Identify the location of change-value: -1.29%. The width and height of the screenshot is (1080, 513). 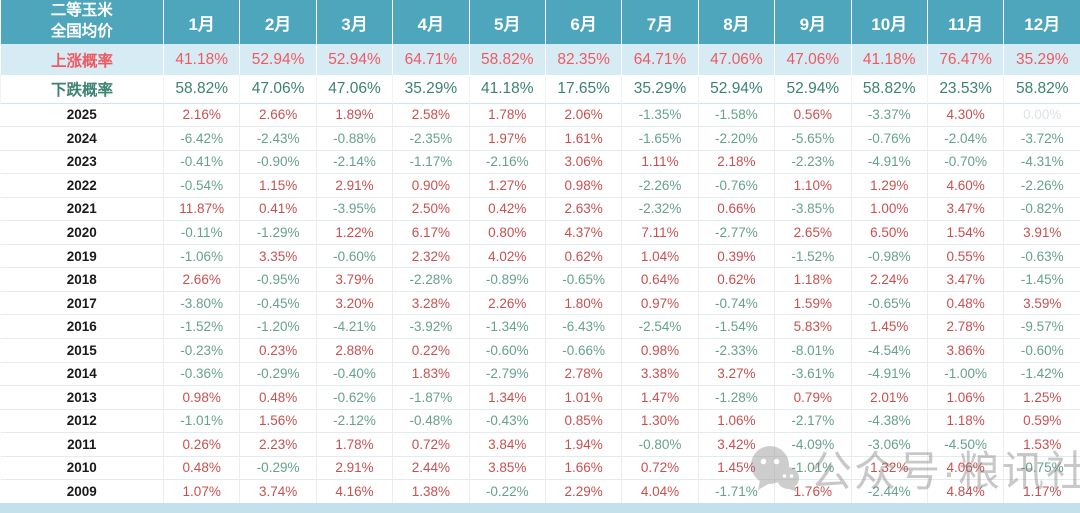
(278, 232).